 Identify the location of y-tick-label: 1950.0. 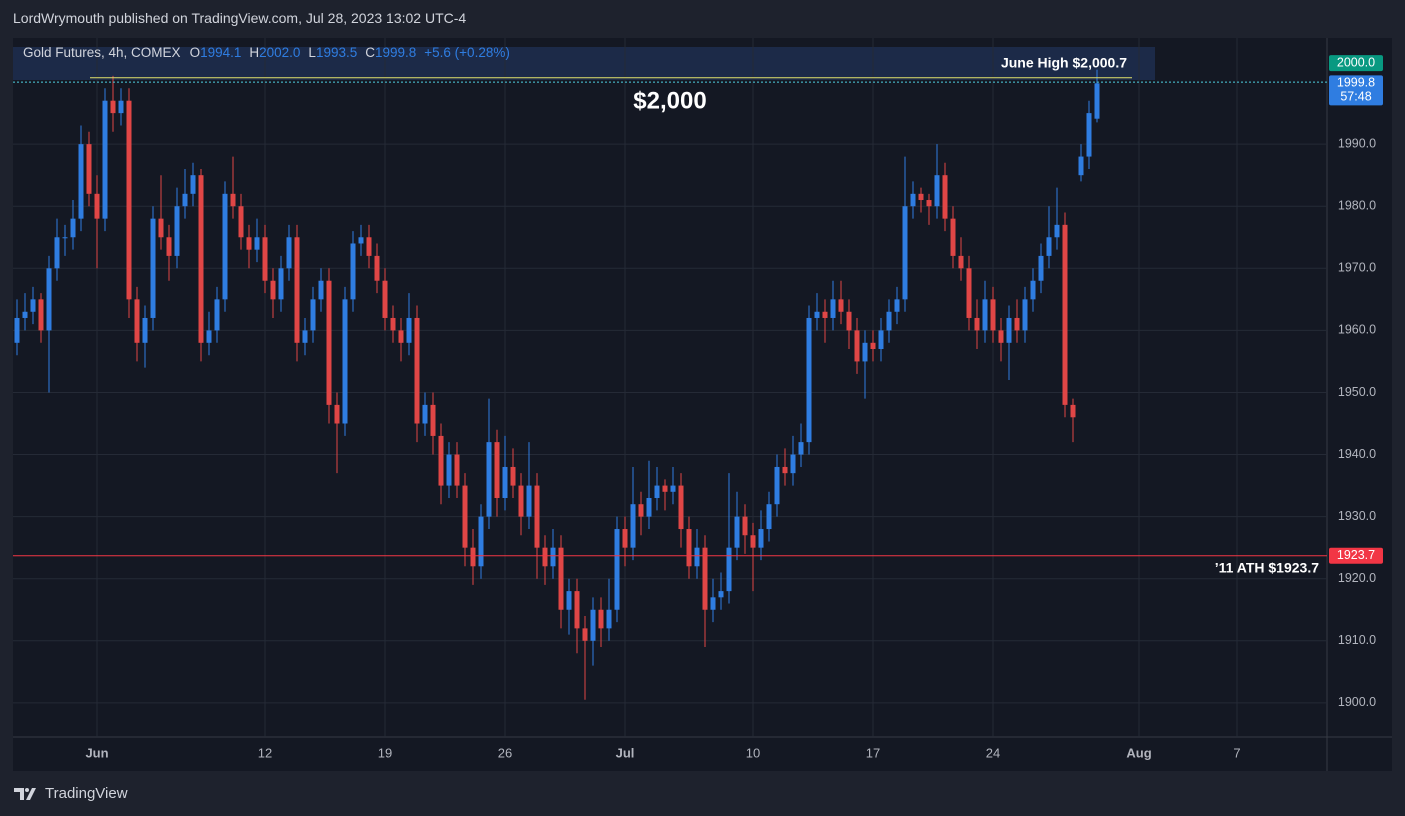
(1357, 392).